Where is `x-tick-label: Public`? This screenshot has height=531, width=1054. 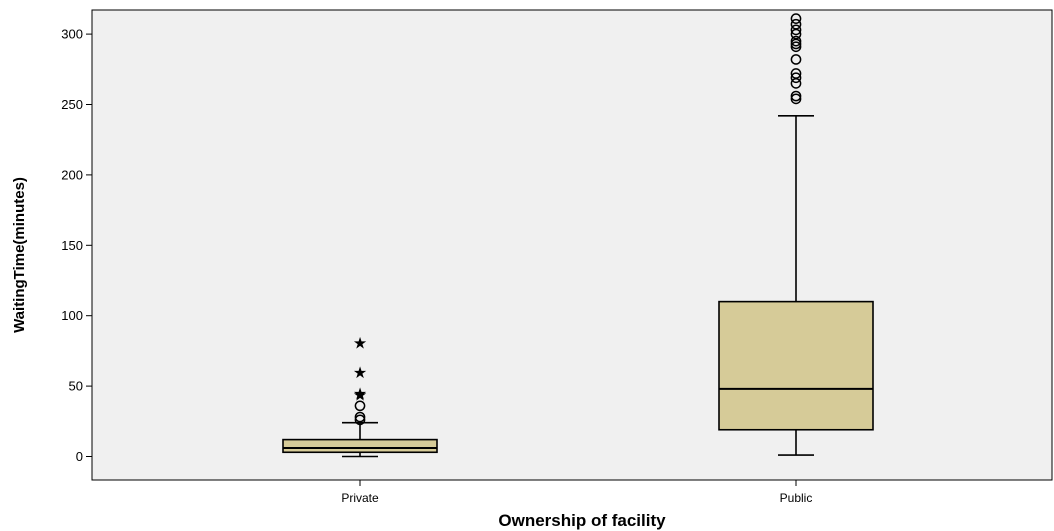
x-tick-label: Public is located at coordinates (796, 498).